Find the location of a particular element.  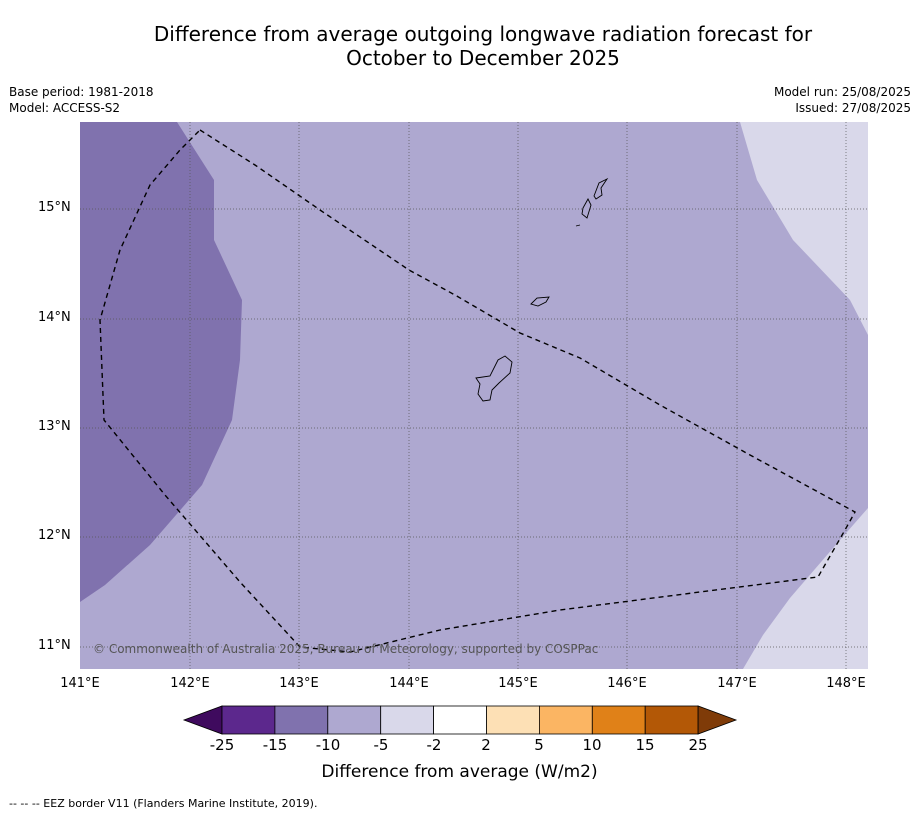

islands is located at coordinates (542, 289).